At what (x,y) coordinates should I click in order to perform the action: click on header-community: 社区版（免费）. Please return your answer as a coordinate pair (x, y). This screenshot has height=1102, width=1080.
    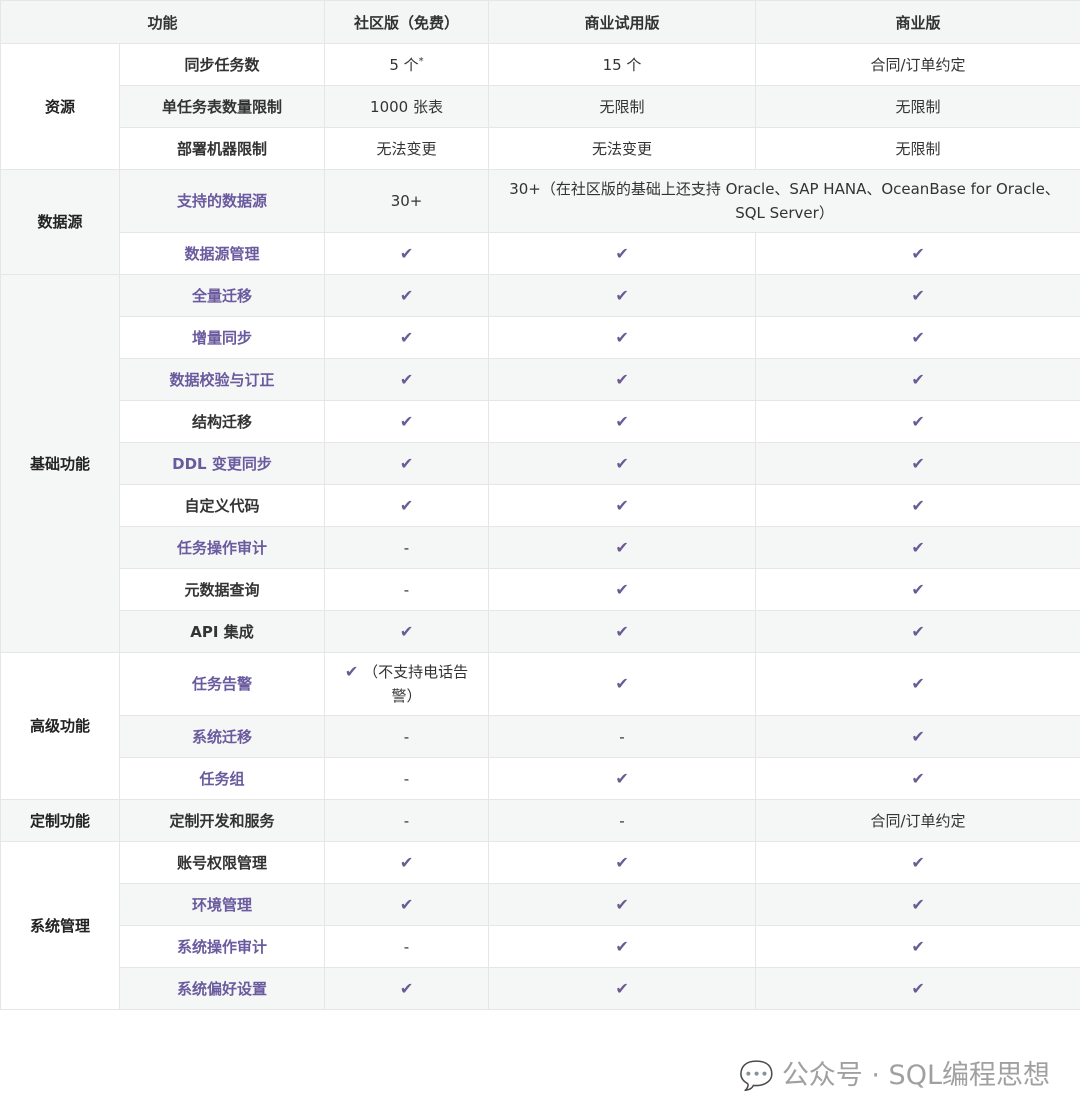
    Looking at the image, I should click on (407, 22).